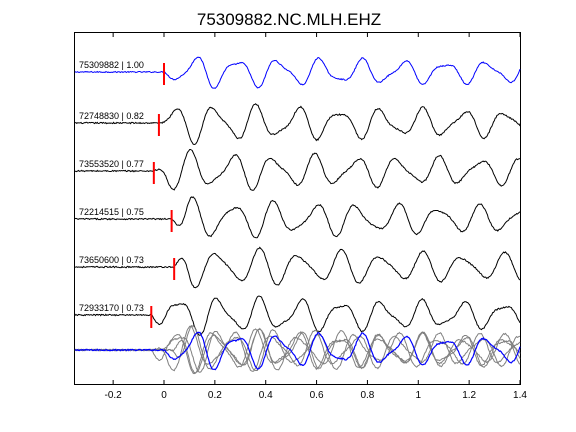 The height and width of the screenshot is (432, 576). What do you see at coordinates (266, 395) in the screenshot?
I see `x-tick-label: 0.4` at bounding box center [266, 395].